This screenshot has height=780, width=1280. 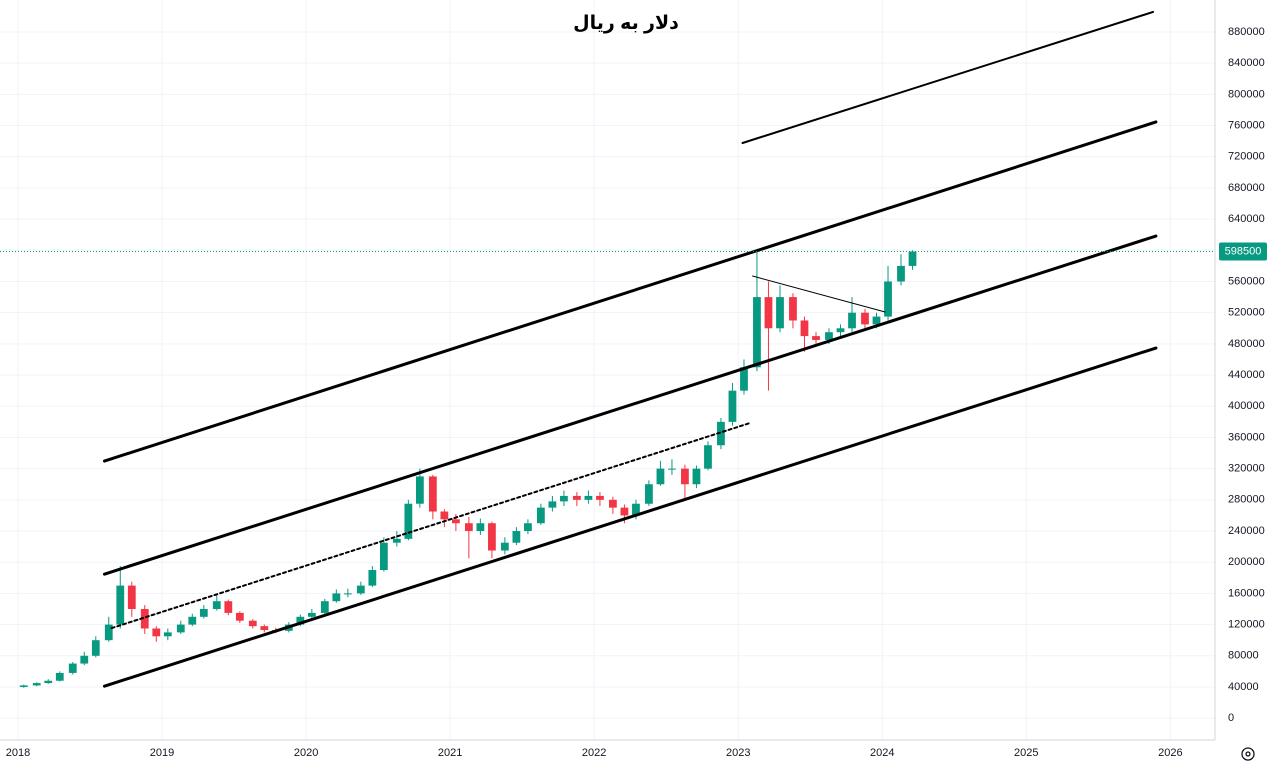 What do you see at coordinates (1246, 562) in the screenshot?
I see `y-tick-label: 200000` at bounding box center [1246, 562].